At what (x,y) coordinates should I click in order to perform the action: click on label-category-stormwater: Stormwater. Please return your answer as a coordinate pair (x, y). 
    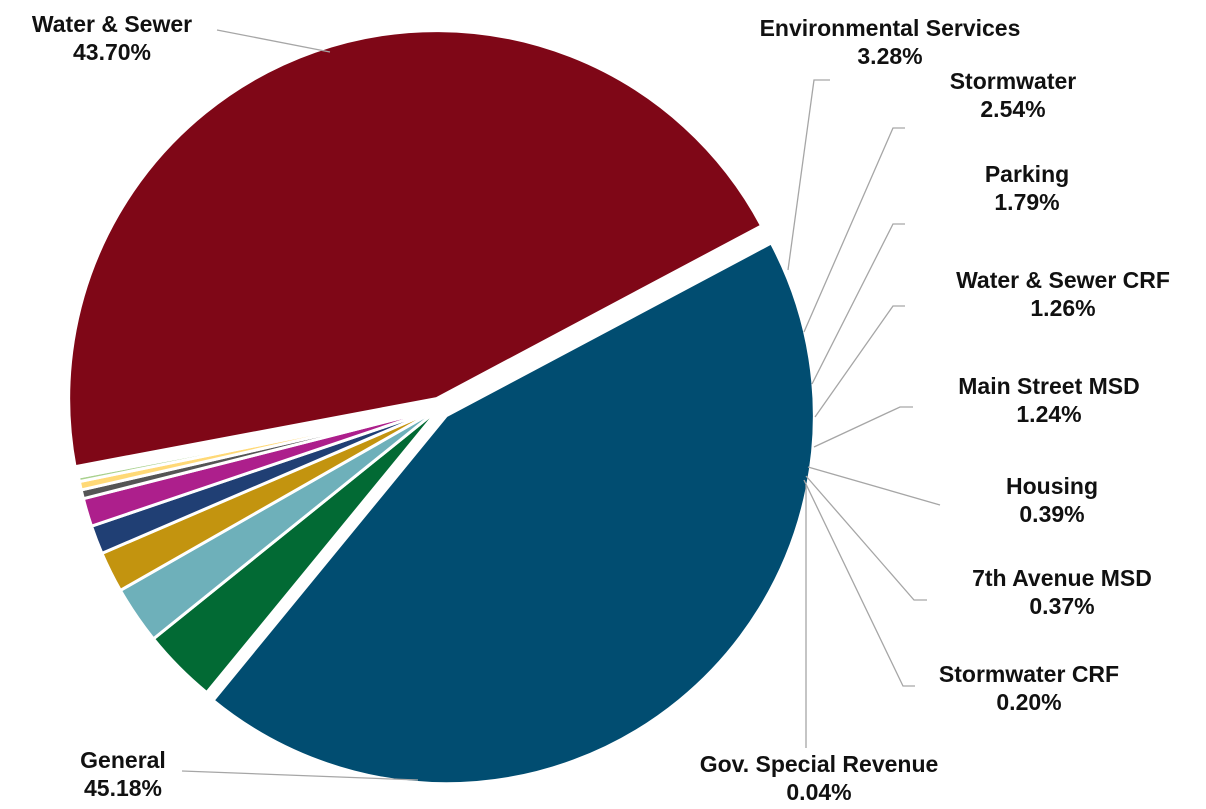
    Looking at the image, I should click on (1013, 81).